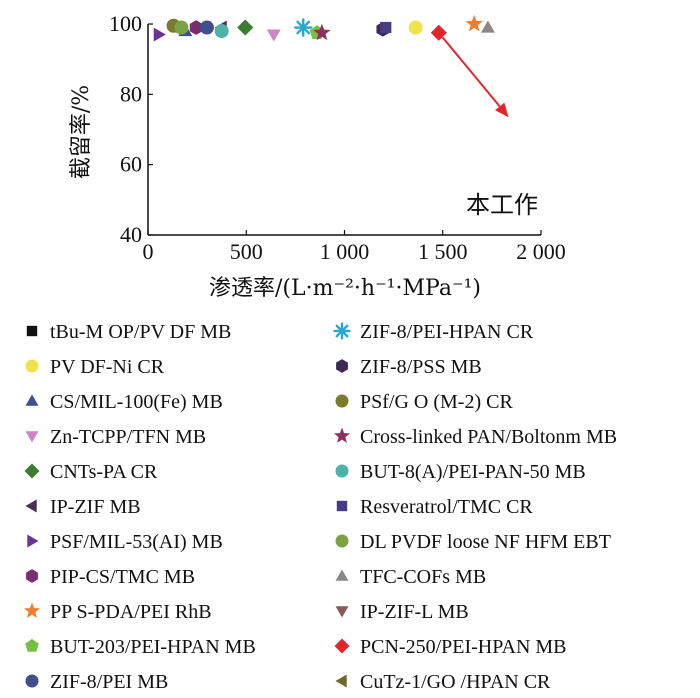 Image resolution: width=700 pixels, height=698 pixels. Describe the element at coordinates (122, 577) in the screenshot. I see `legend-entry: PIP-CS/TMC MB` at that location.